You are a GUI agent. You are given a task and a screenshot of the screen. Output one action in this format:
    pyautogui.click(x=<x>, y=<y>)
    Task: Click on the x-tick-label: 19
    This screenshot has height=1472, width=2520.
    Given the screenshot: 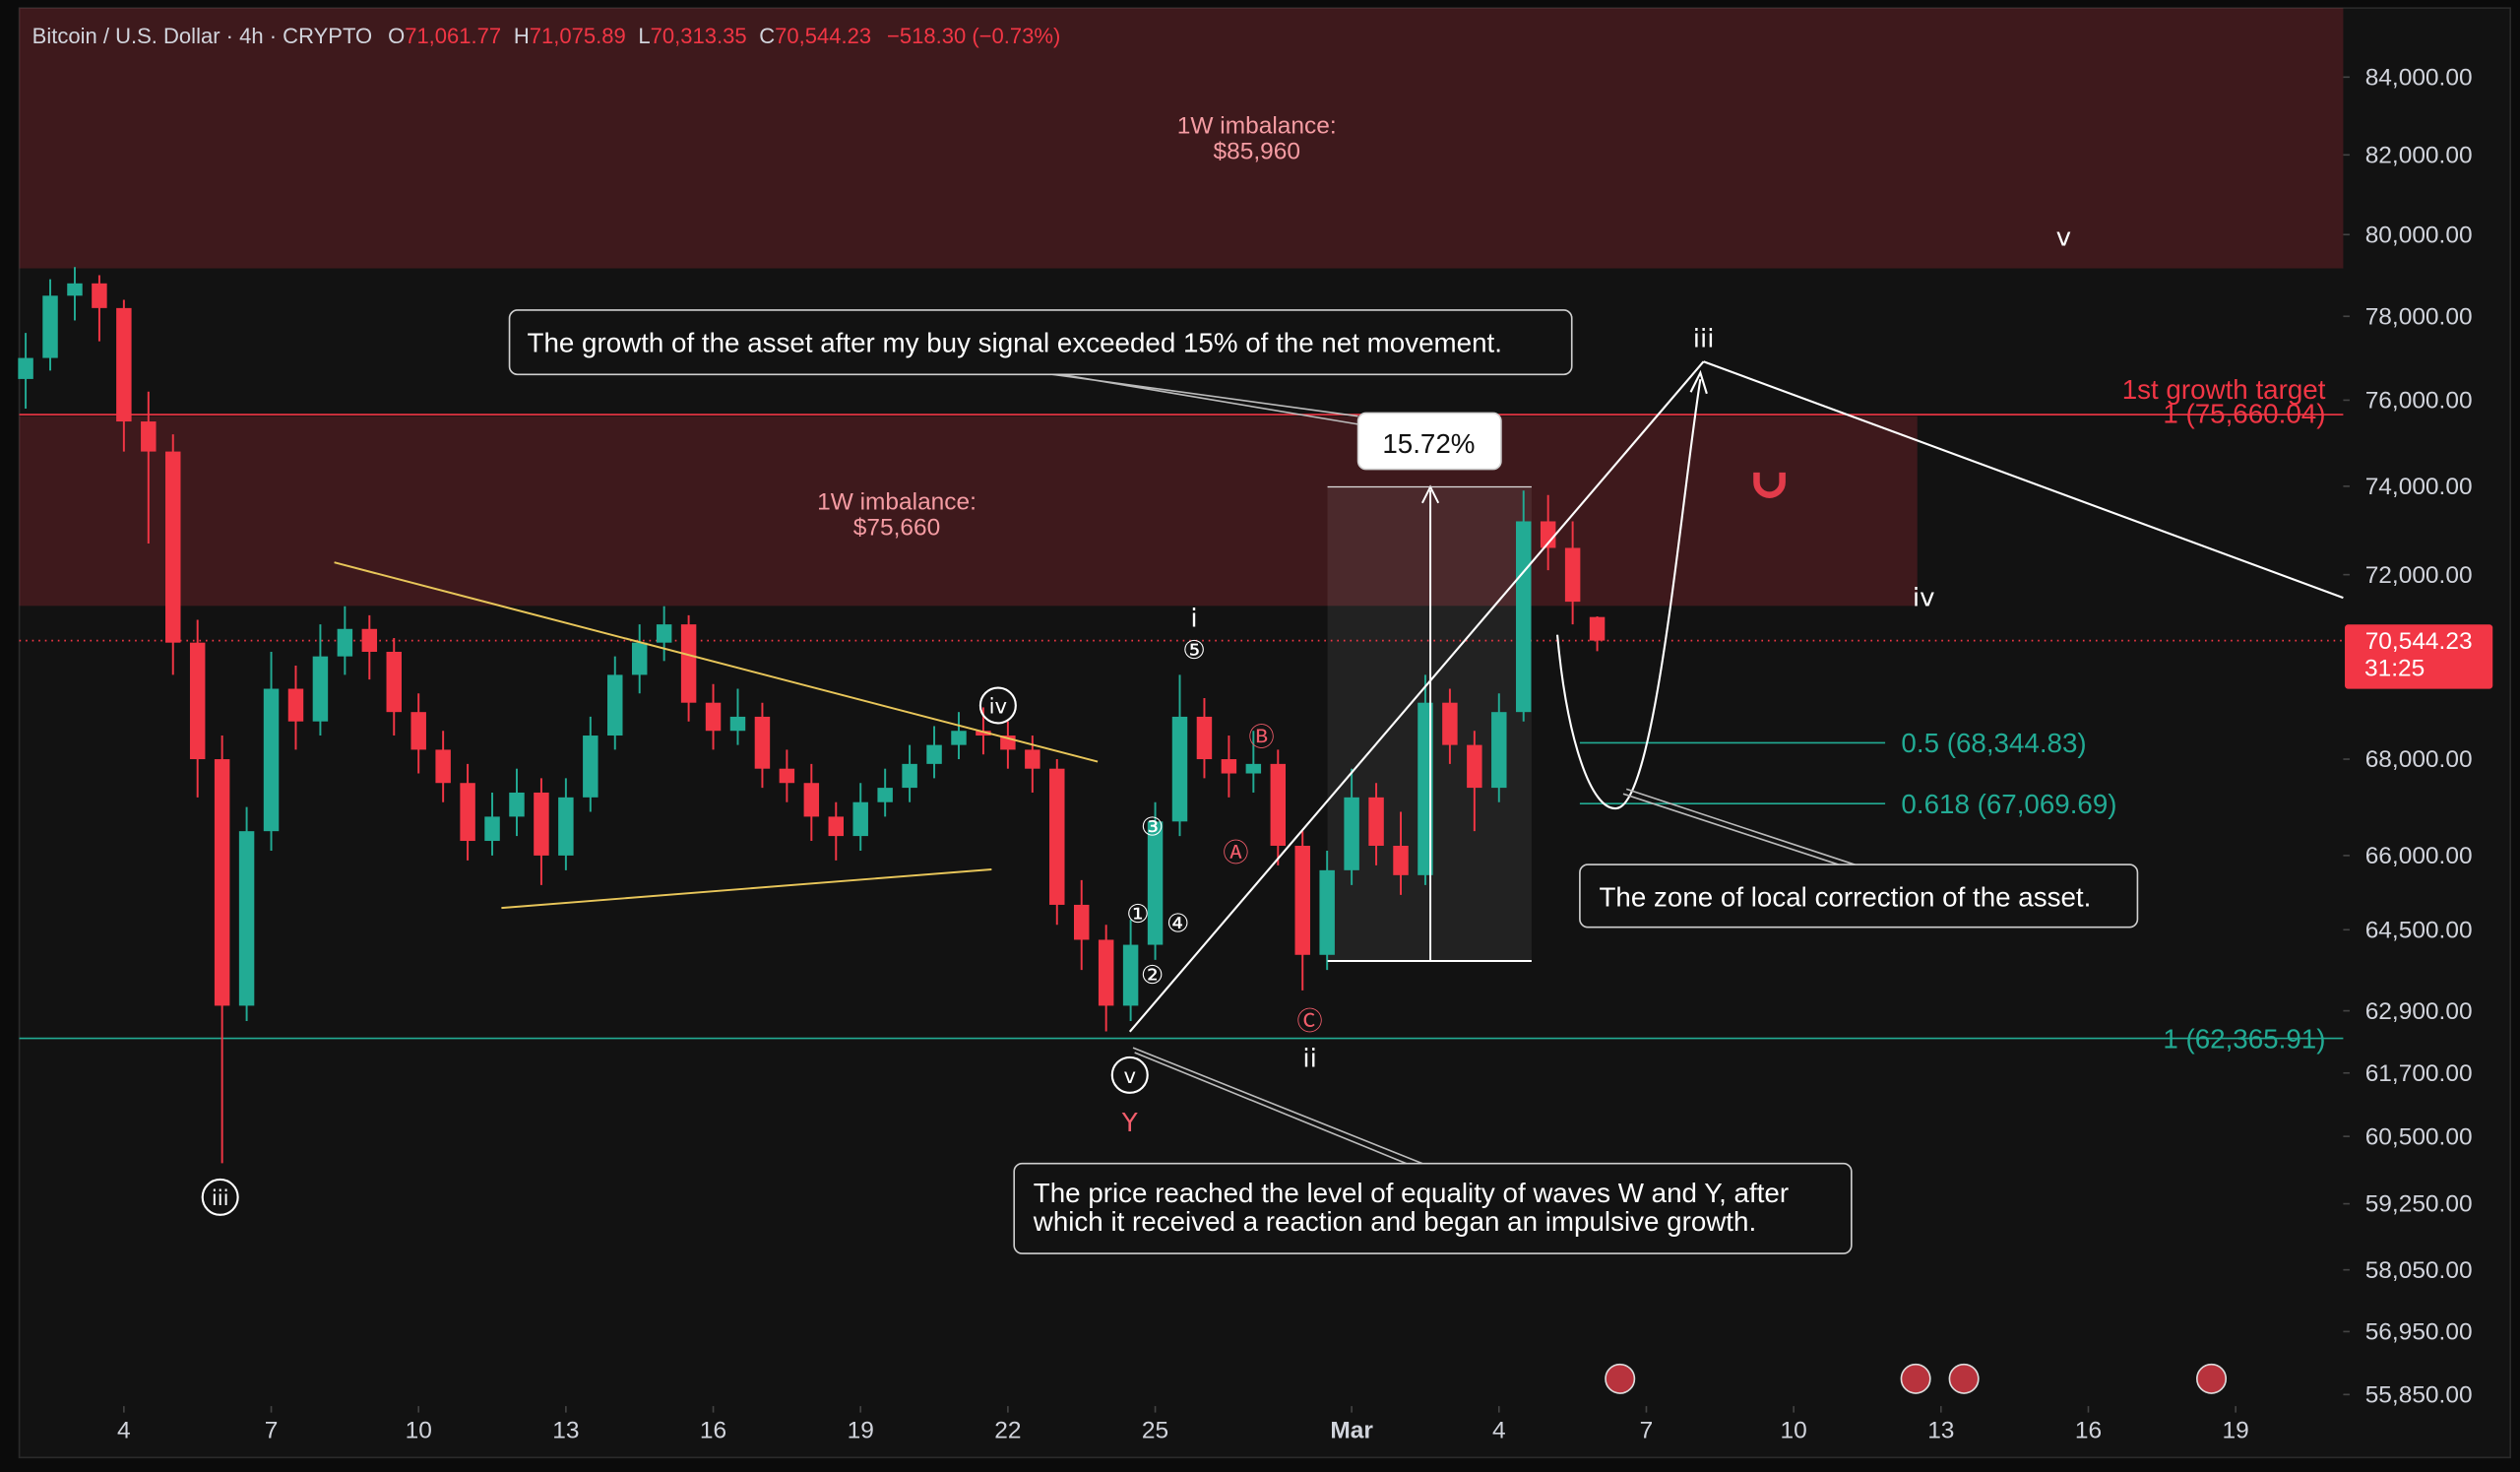 What is the action you would take?
    pyautogui.click(x=861, y=1431)
    